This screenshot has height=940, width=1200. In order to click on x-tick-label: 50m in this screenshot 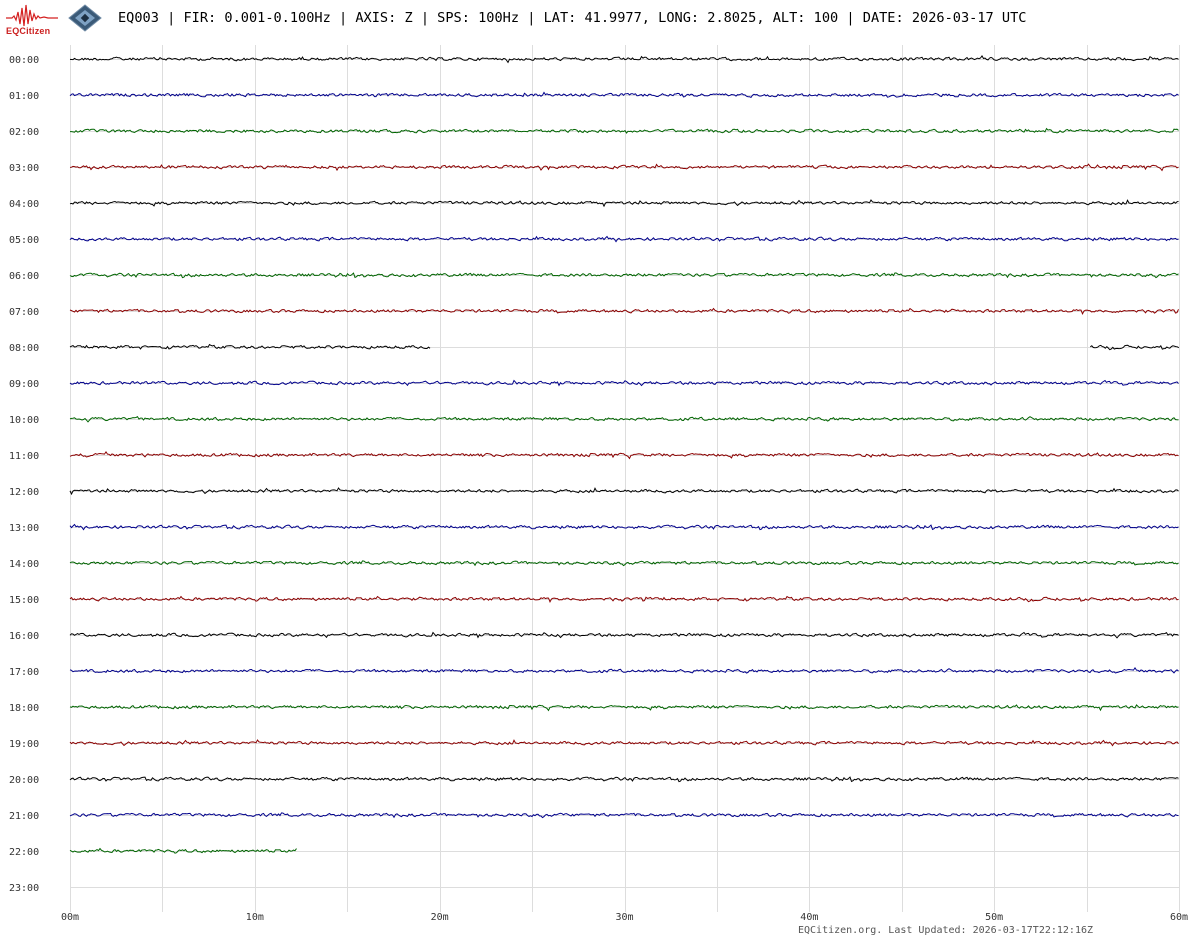, I will do `click(994, 917)`.